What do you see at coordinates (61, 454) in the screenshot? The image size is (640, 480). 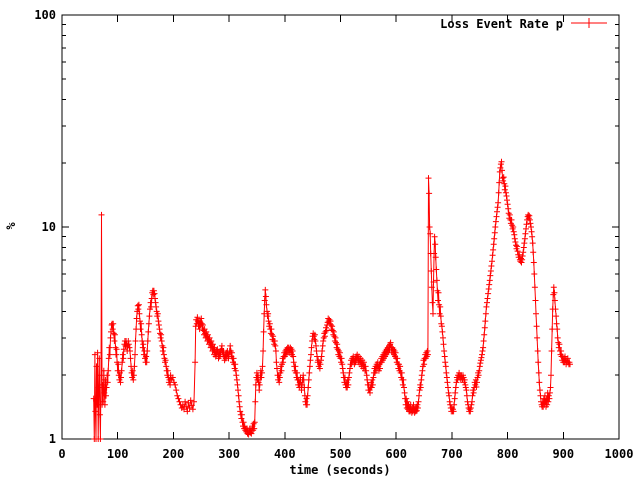 I see `x-tick-label: 0` at bounding box center [61, 454].